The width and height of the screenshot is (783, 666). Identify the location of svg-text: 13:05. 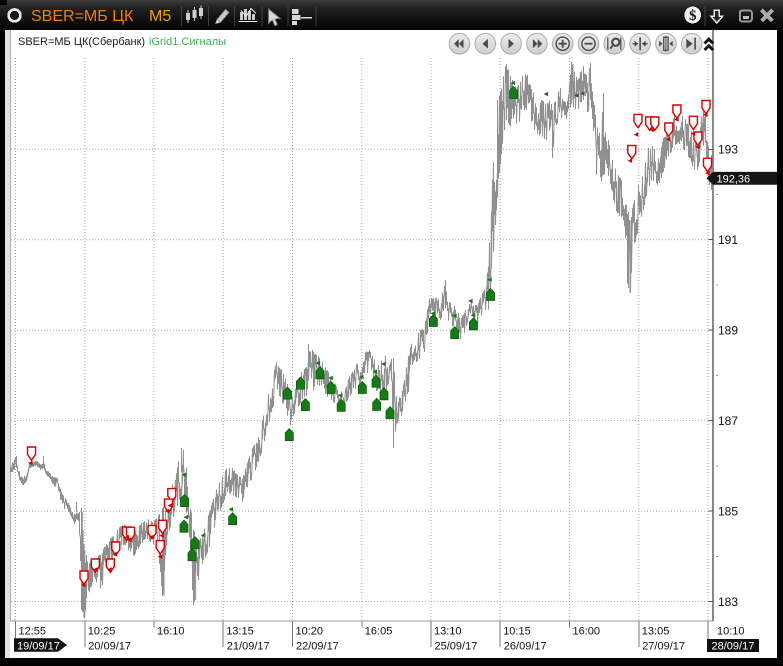
(656, 632).